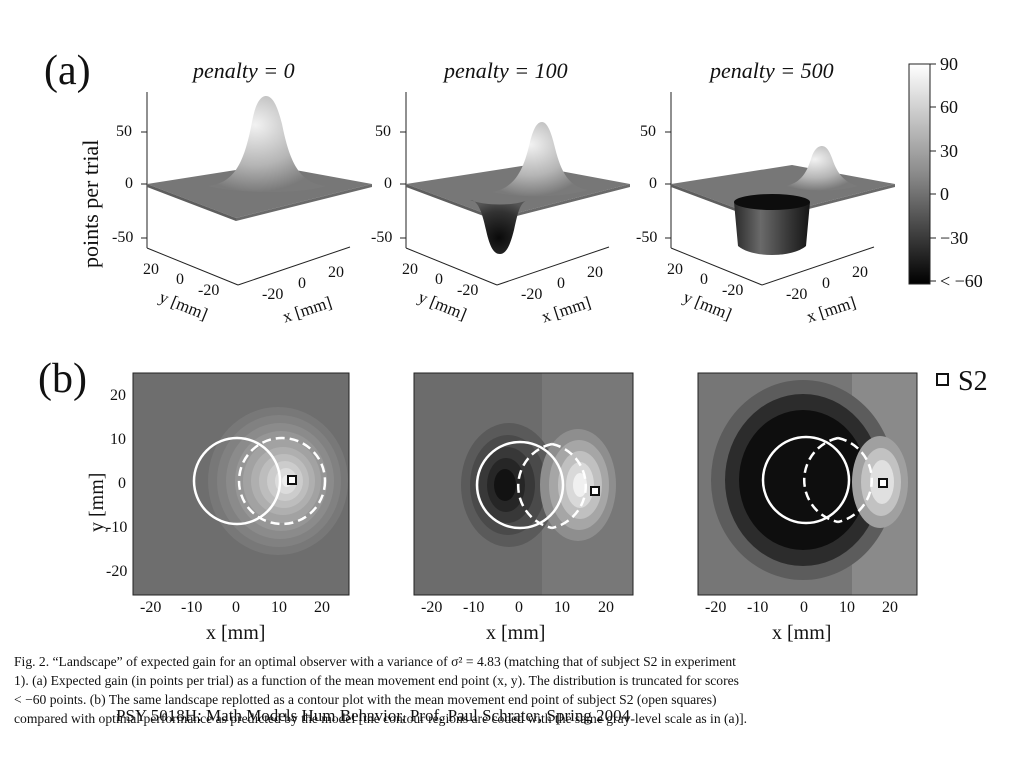 This screenshot has width=1024, height=768. Describe the element at coordinates (122, 483) in the screenshot. I see `y-tick-b: 0` at that location.